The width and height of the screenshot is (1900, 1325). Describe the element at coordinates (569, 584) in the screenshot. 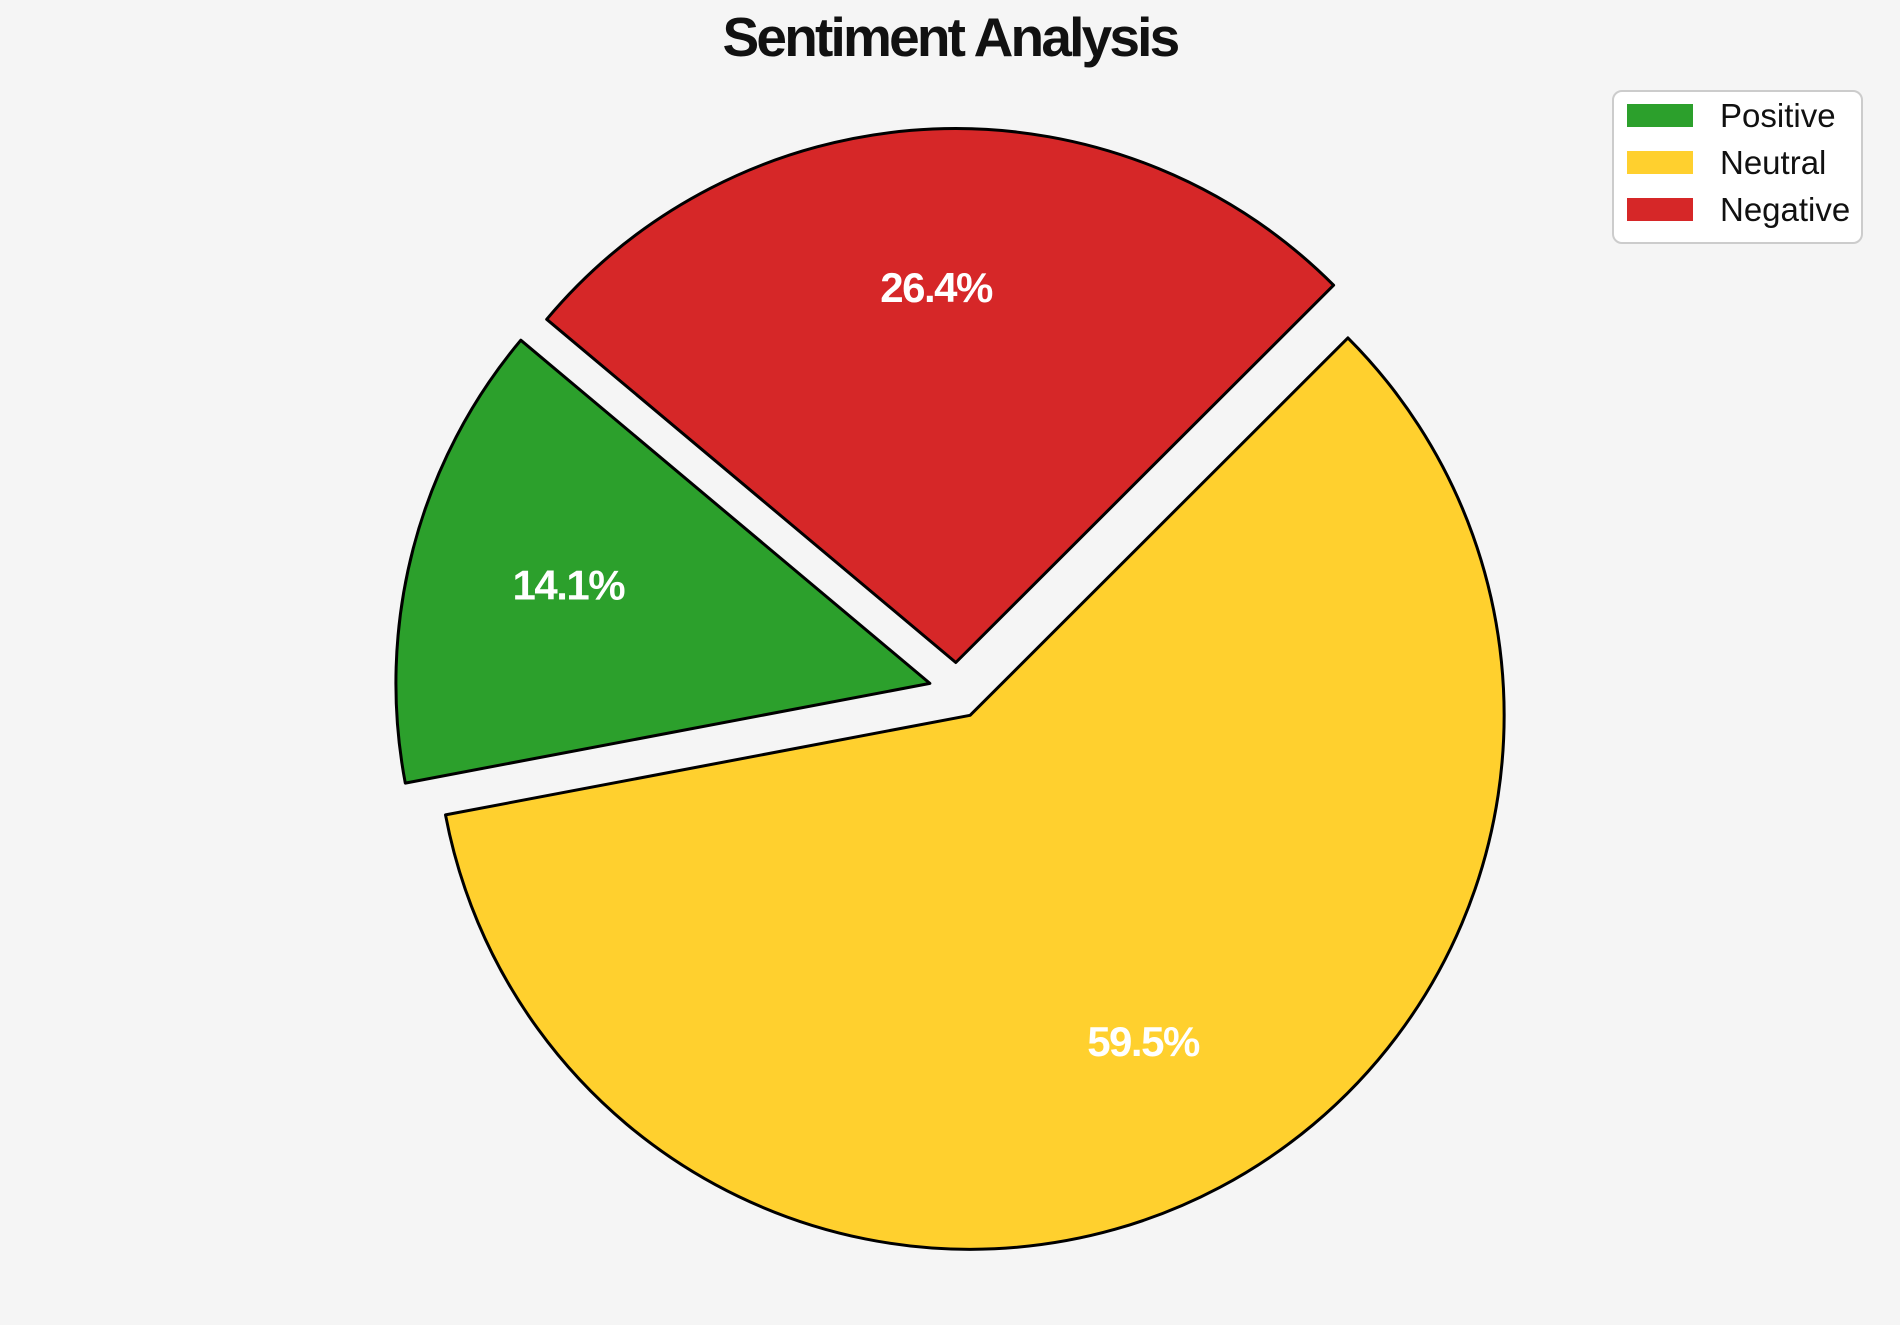

I see `svg-text: 14.1%` at that location.